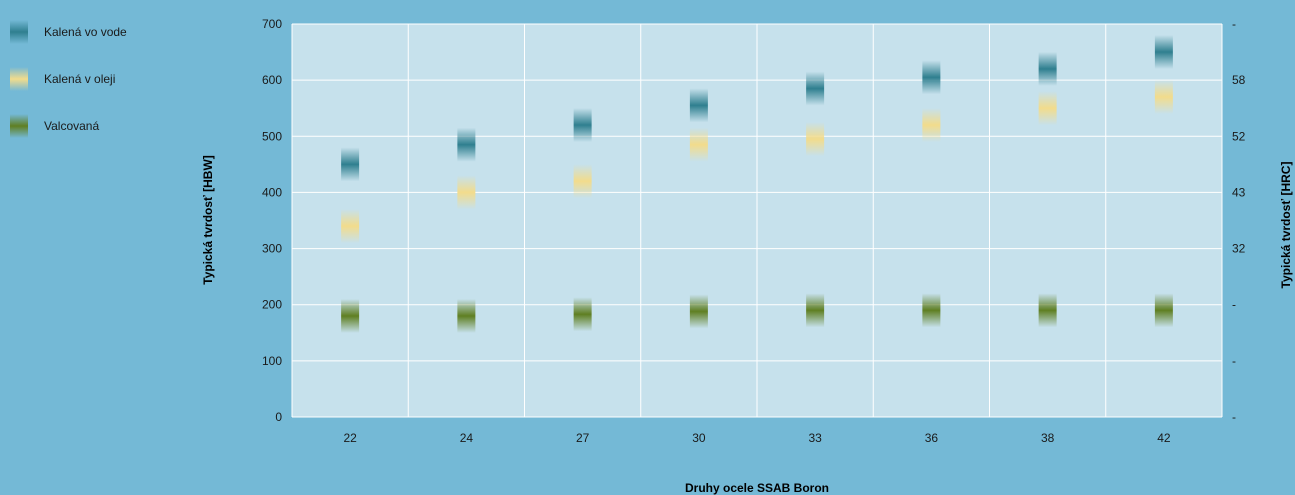 The image size is (1295, 495). I want to click on chart-legend: Kalená vo vode Kalená v oleji Valcovaná, so click(68, 90).